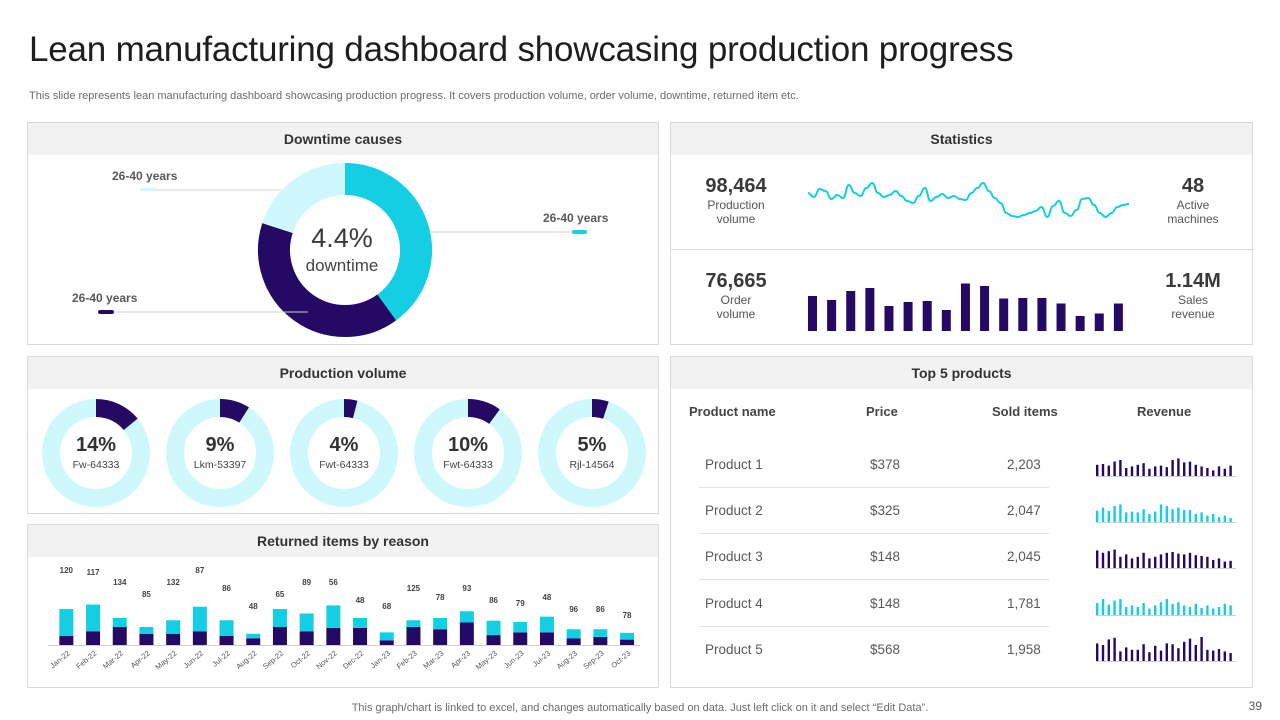 Image resolution: width=1280 pixels, height=720 pixels. I want to click on x-tick-label: Feb-22, so click(86, 660).